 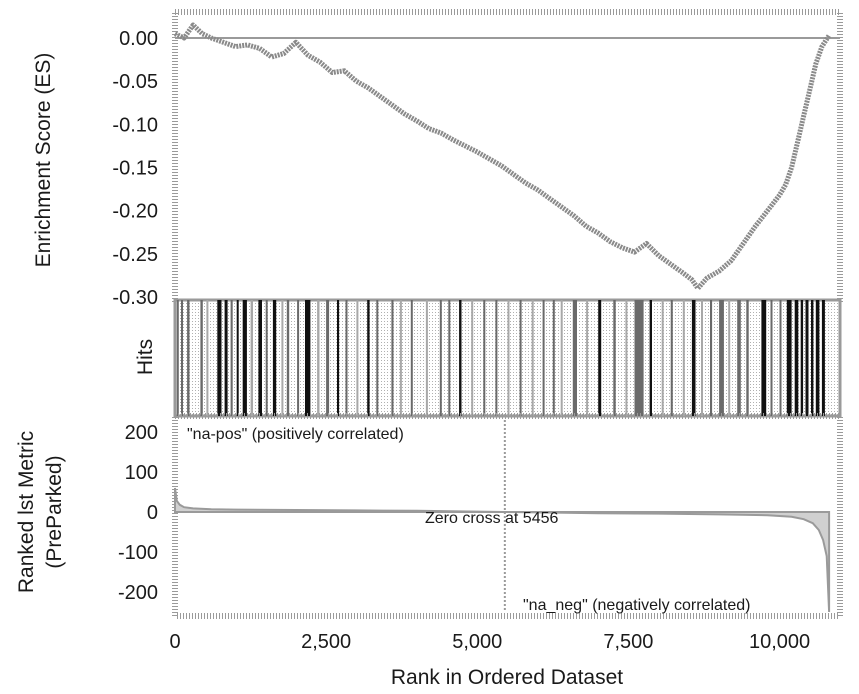 What do you see at coordinates (628, 642) in the screenshot?
I see `x-tick-label: 7,500` at bounding box center [628, 642].